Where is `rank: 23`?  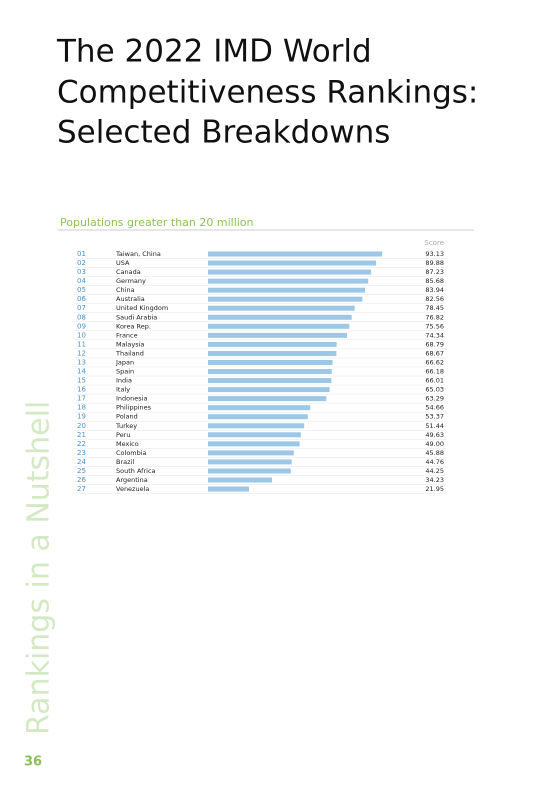 rank: 23 is located at coordinates (81, 453).